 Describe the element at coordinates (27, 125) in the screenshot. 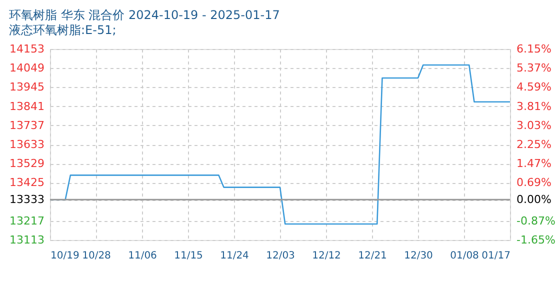

I see `y-tick-label: 13737` at that location.